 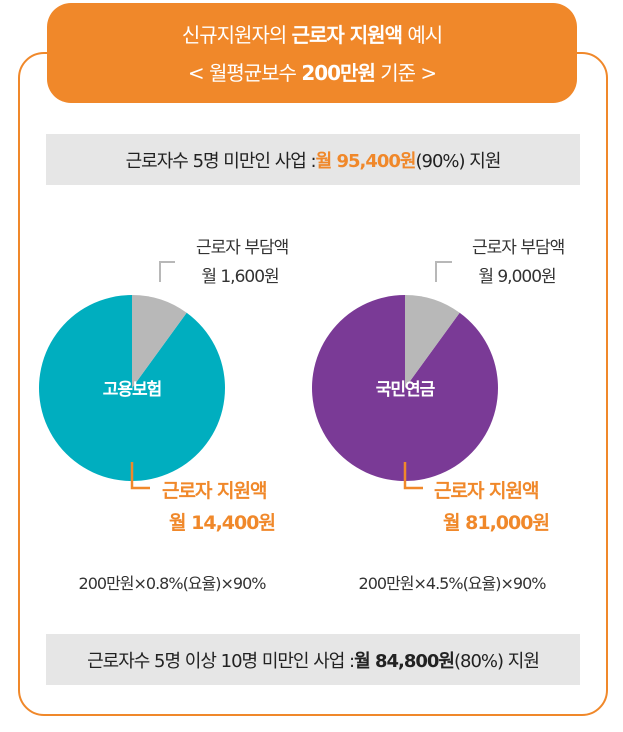 What do you see at coordinates (236, 35) in the screenshot?
I see `header-title-pre: 신규지원자의` at bounding box center [236, 35].